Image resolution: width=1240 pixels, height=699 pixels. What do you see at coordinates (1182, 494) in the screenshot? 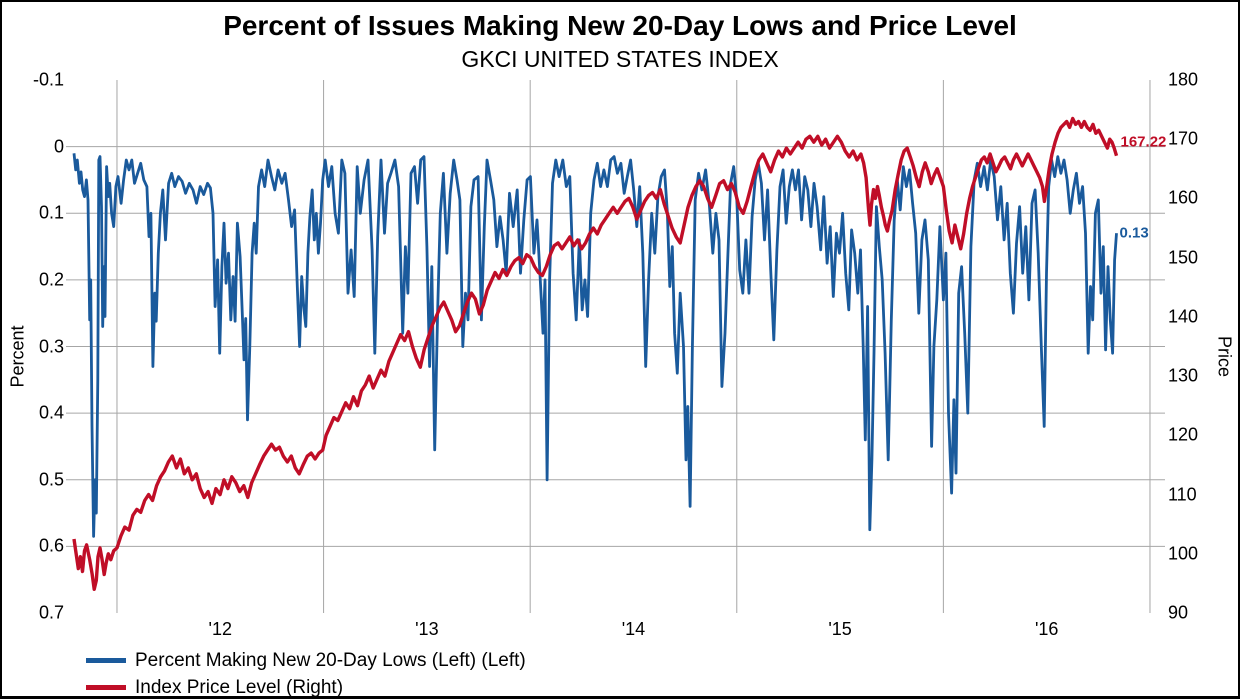
I see `axis-tick-label: 110` at bounding box center [1182, 494].